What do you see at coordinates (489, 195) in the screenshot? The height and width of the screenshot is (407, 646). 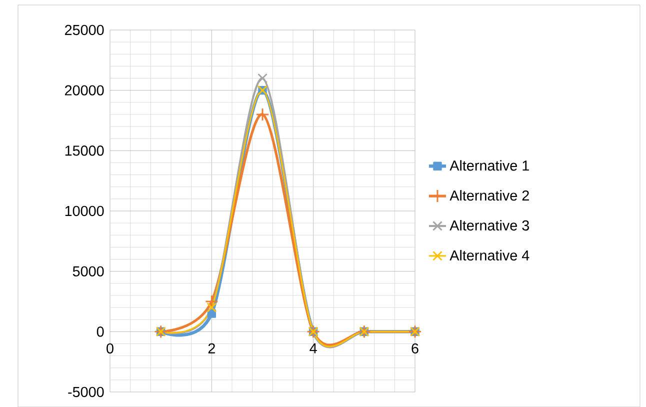 I see `legend-label: Alternative 2` at bounding box center [489, 195].